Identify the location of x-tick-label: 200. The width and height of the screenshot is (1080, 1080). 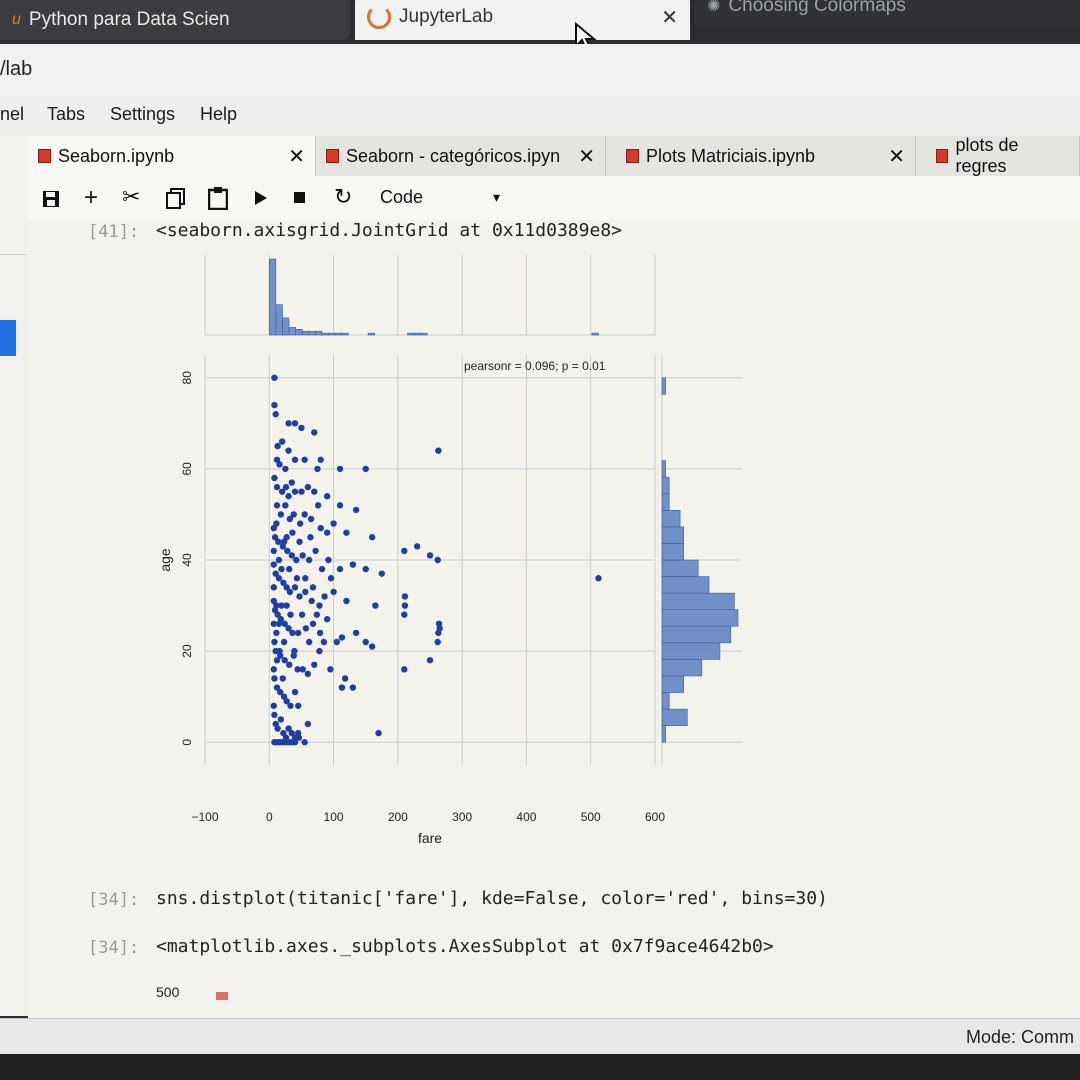
(398, 817).